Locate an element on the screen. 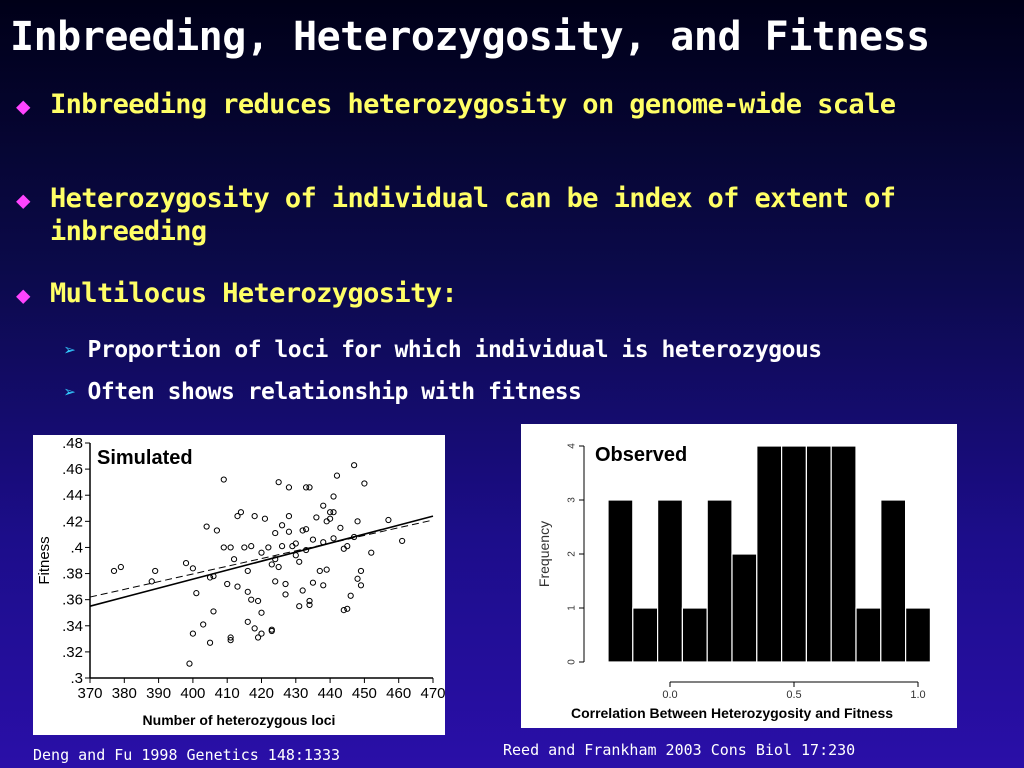 The width and height of the screenshot is (1024, 768). y-axis-label: Frequency is located at coordinates (544, 554).